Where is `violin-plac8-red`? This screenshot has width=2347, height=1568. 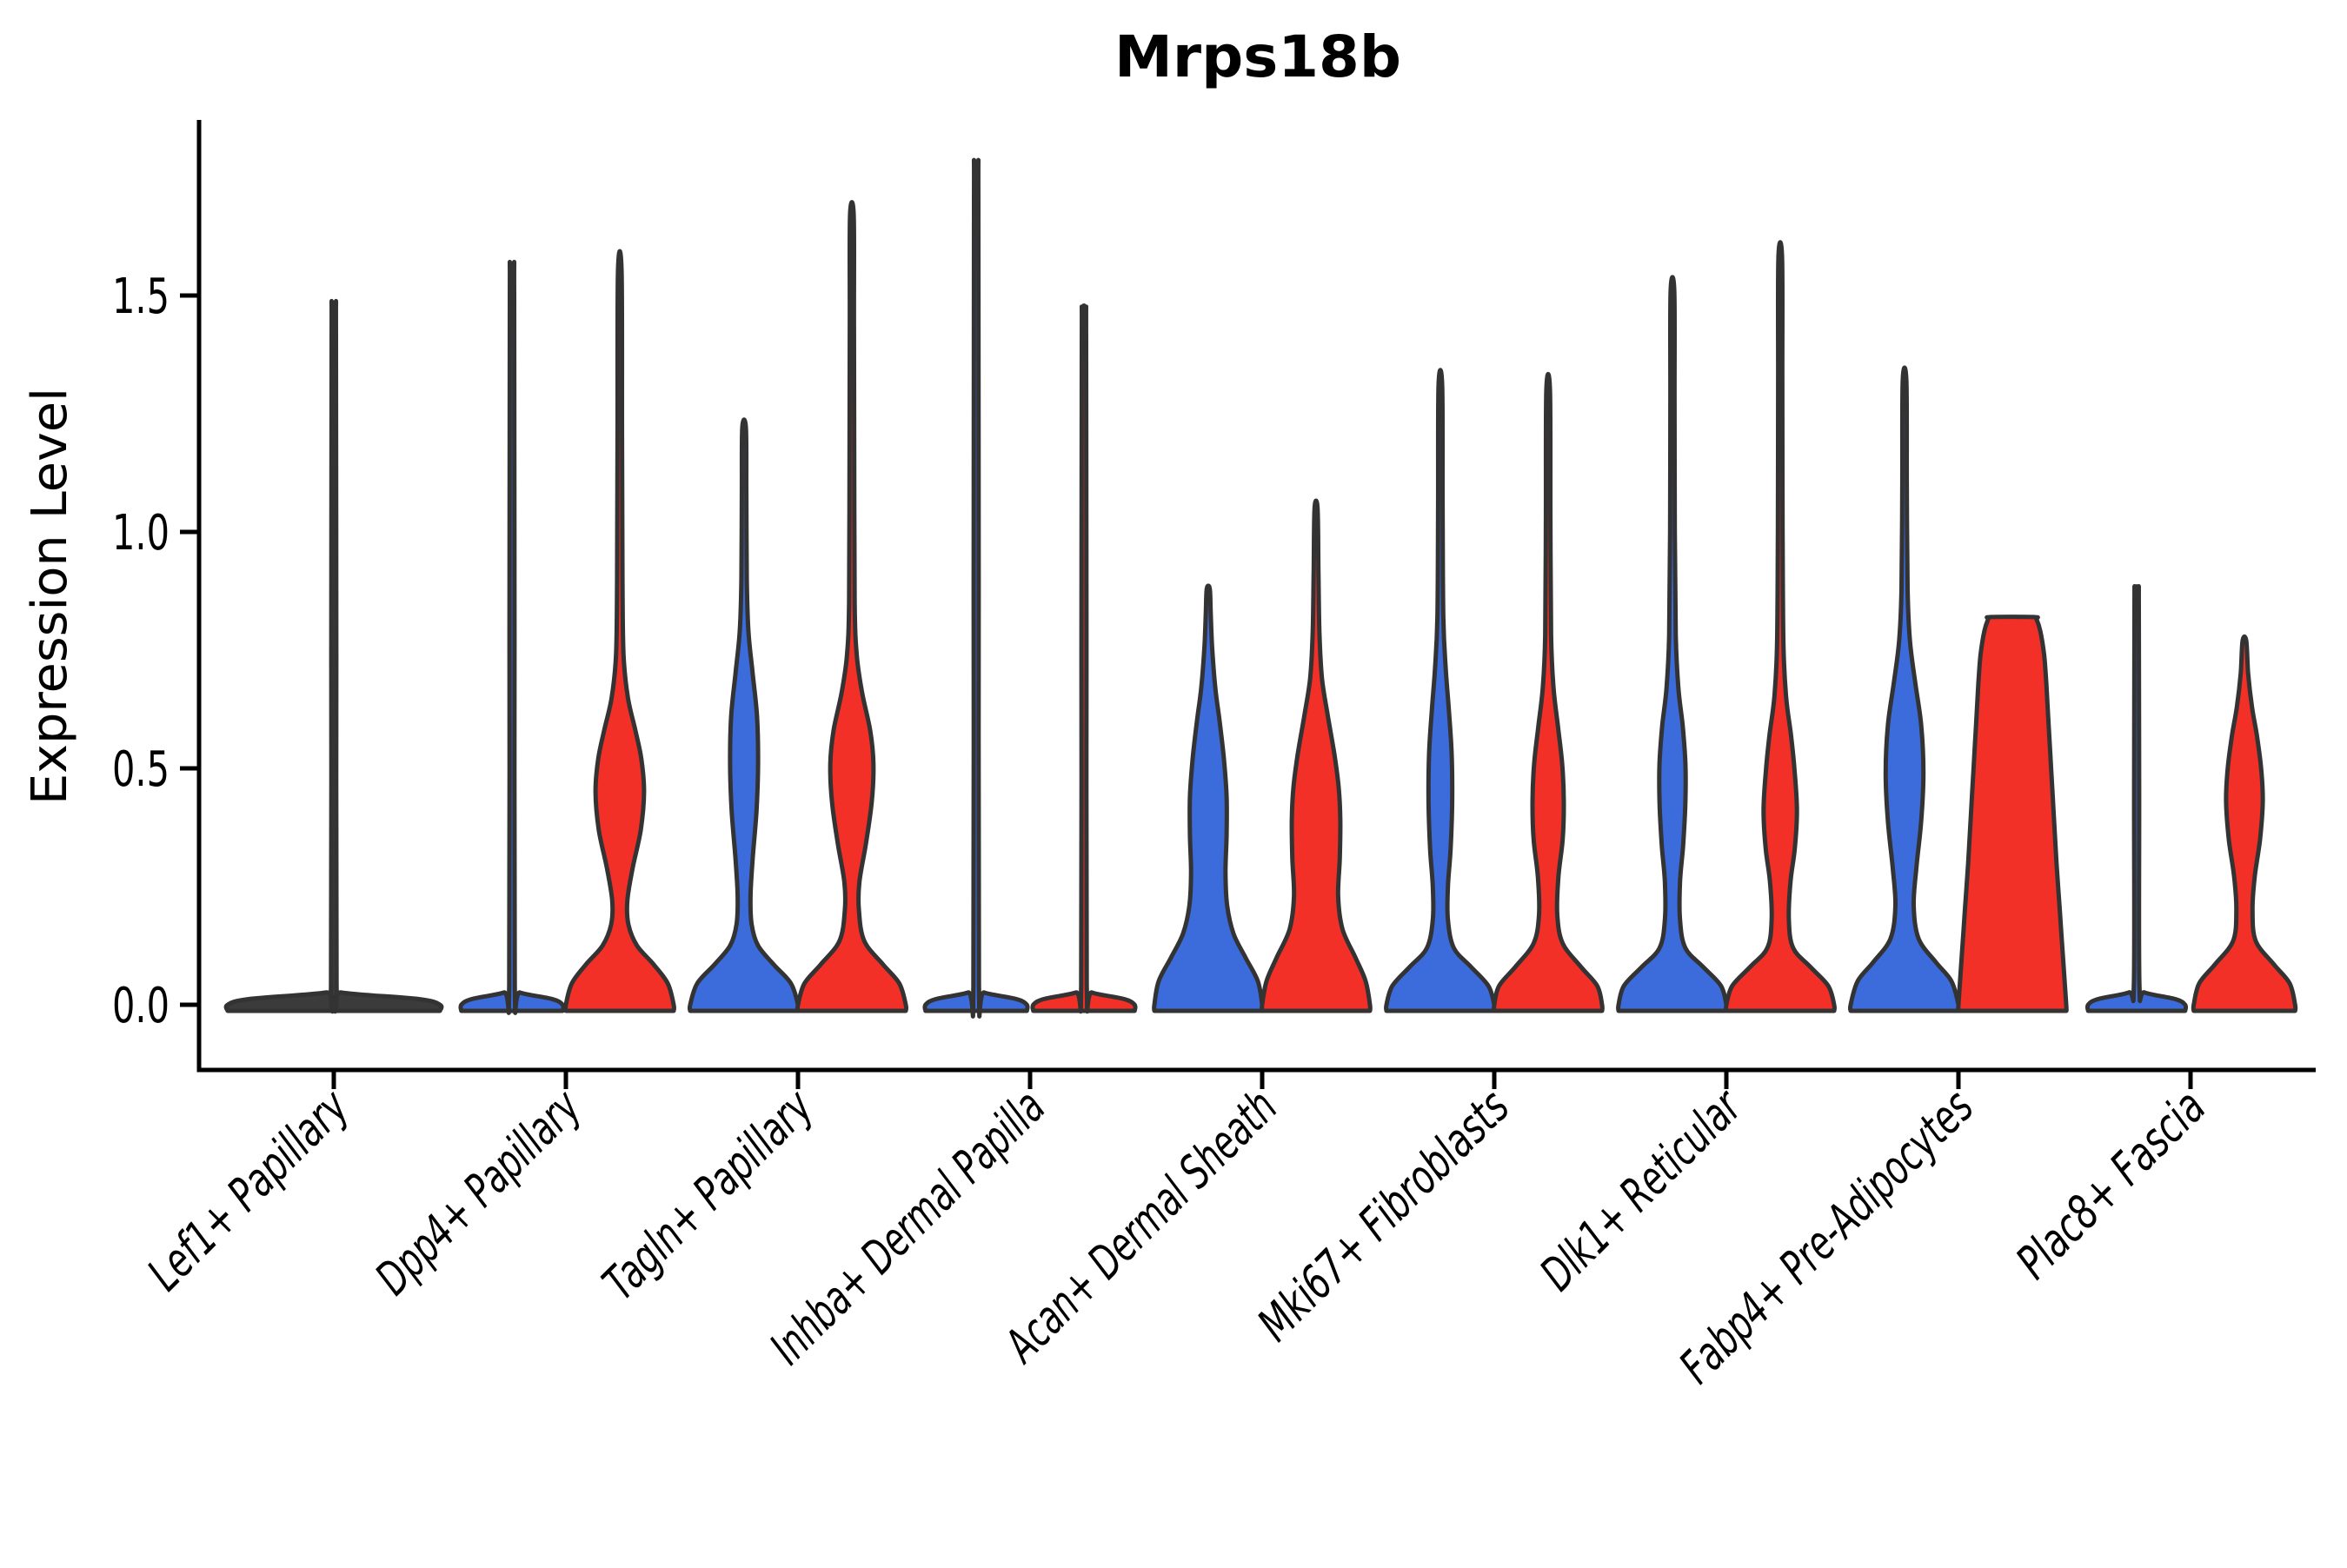 violin-plac8-red is located at coordinates (2244, 823).